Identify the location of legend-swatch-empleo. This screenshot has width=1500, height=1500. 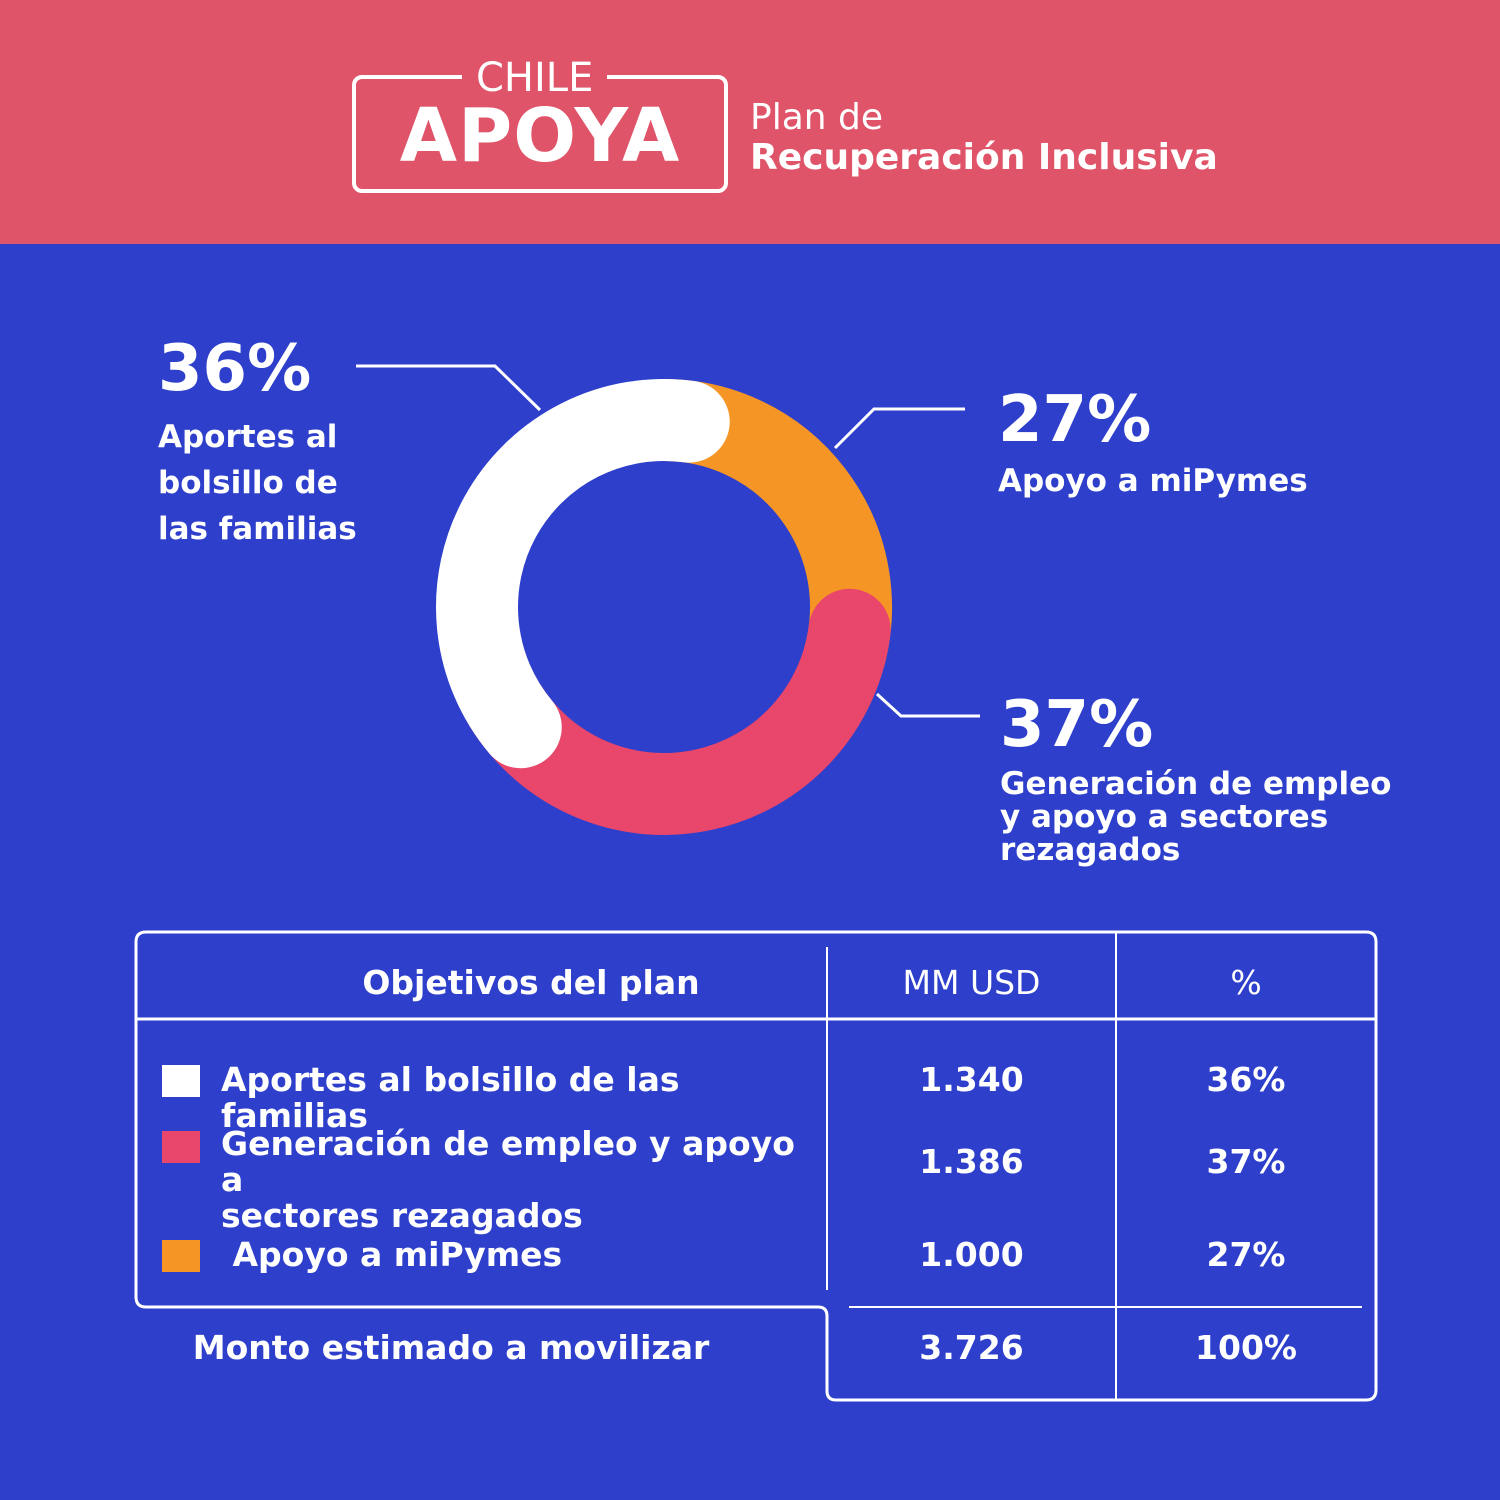
(181, 1147).